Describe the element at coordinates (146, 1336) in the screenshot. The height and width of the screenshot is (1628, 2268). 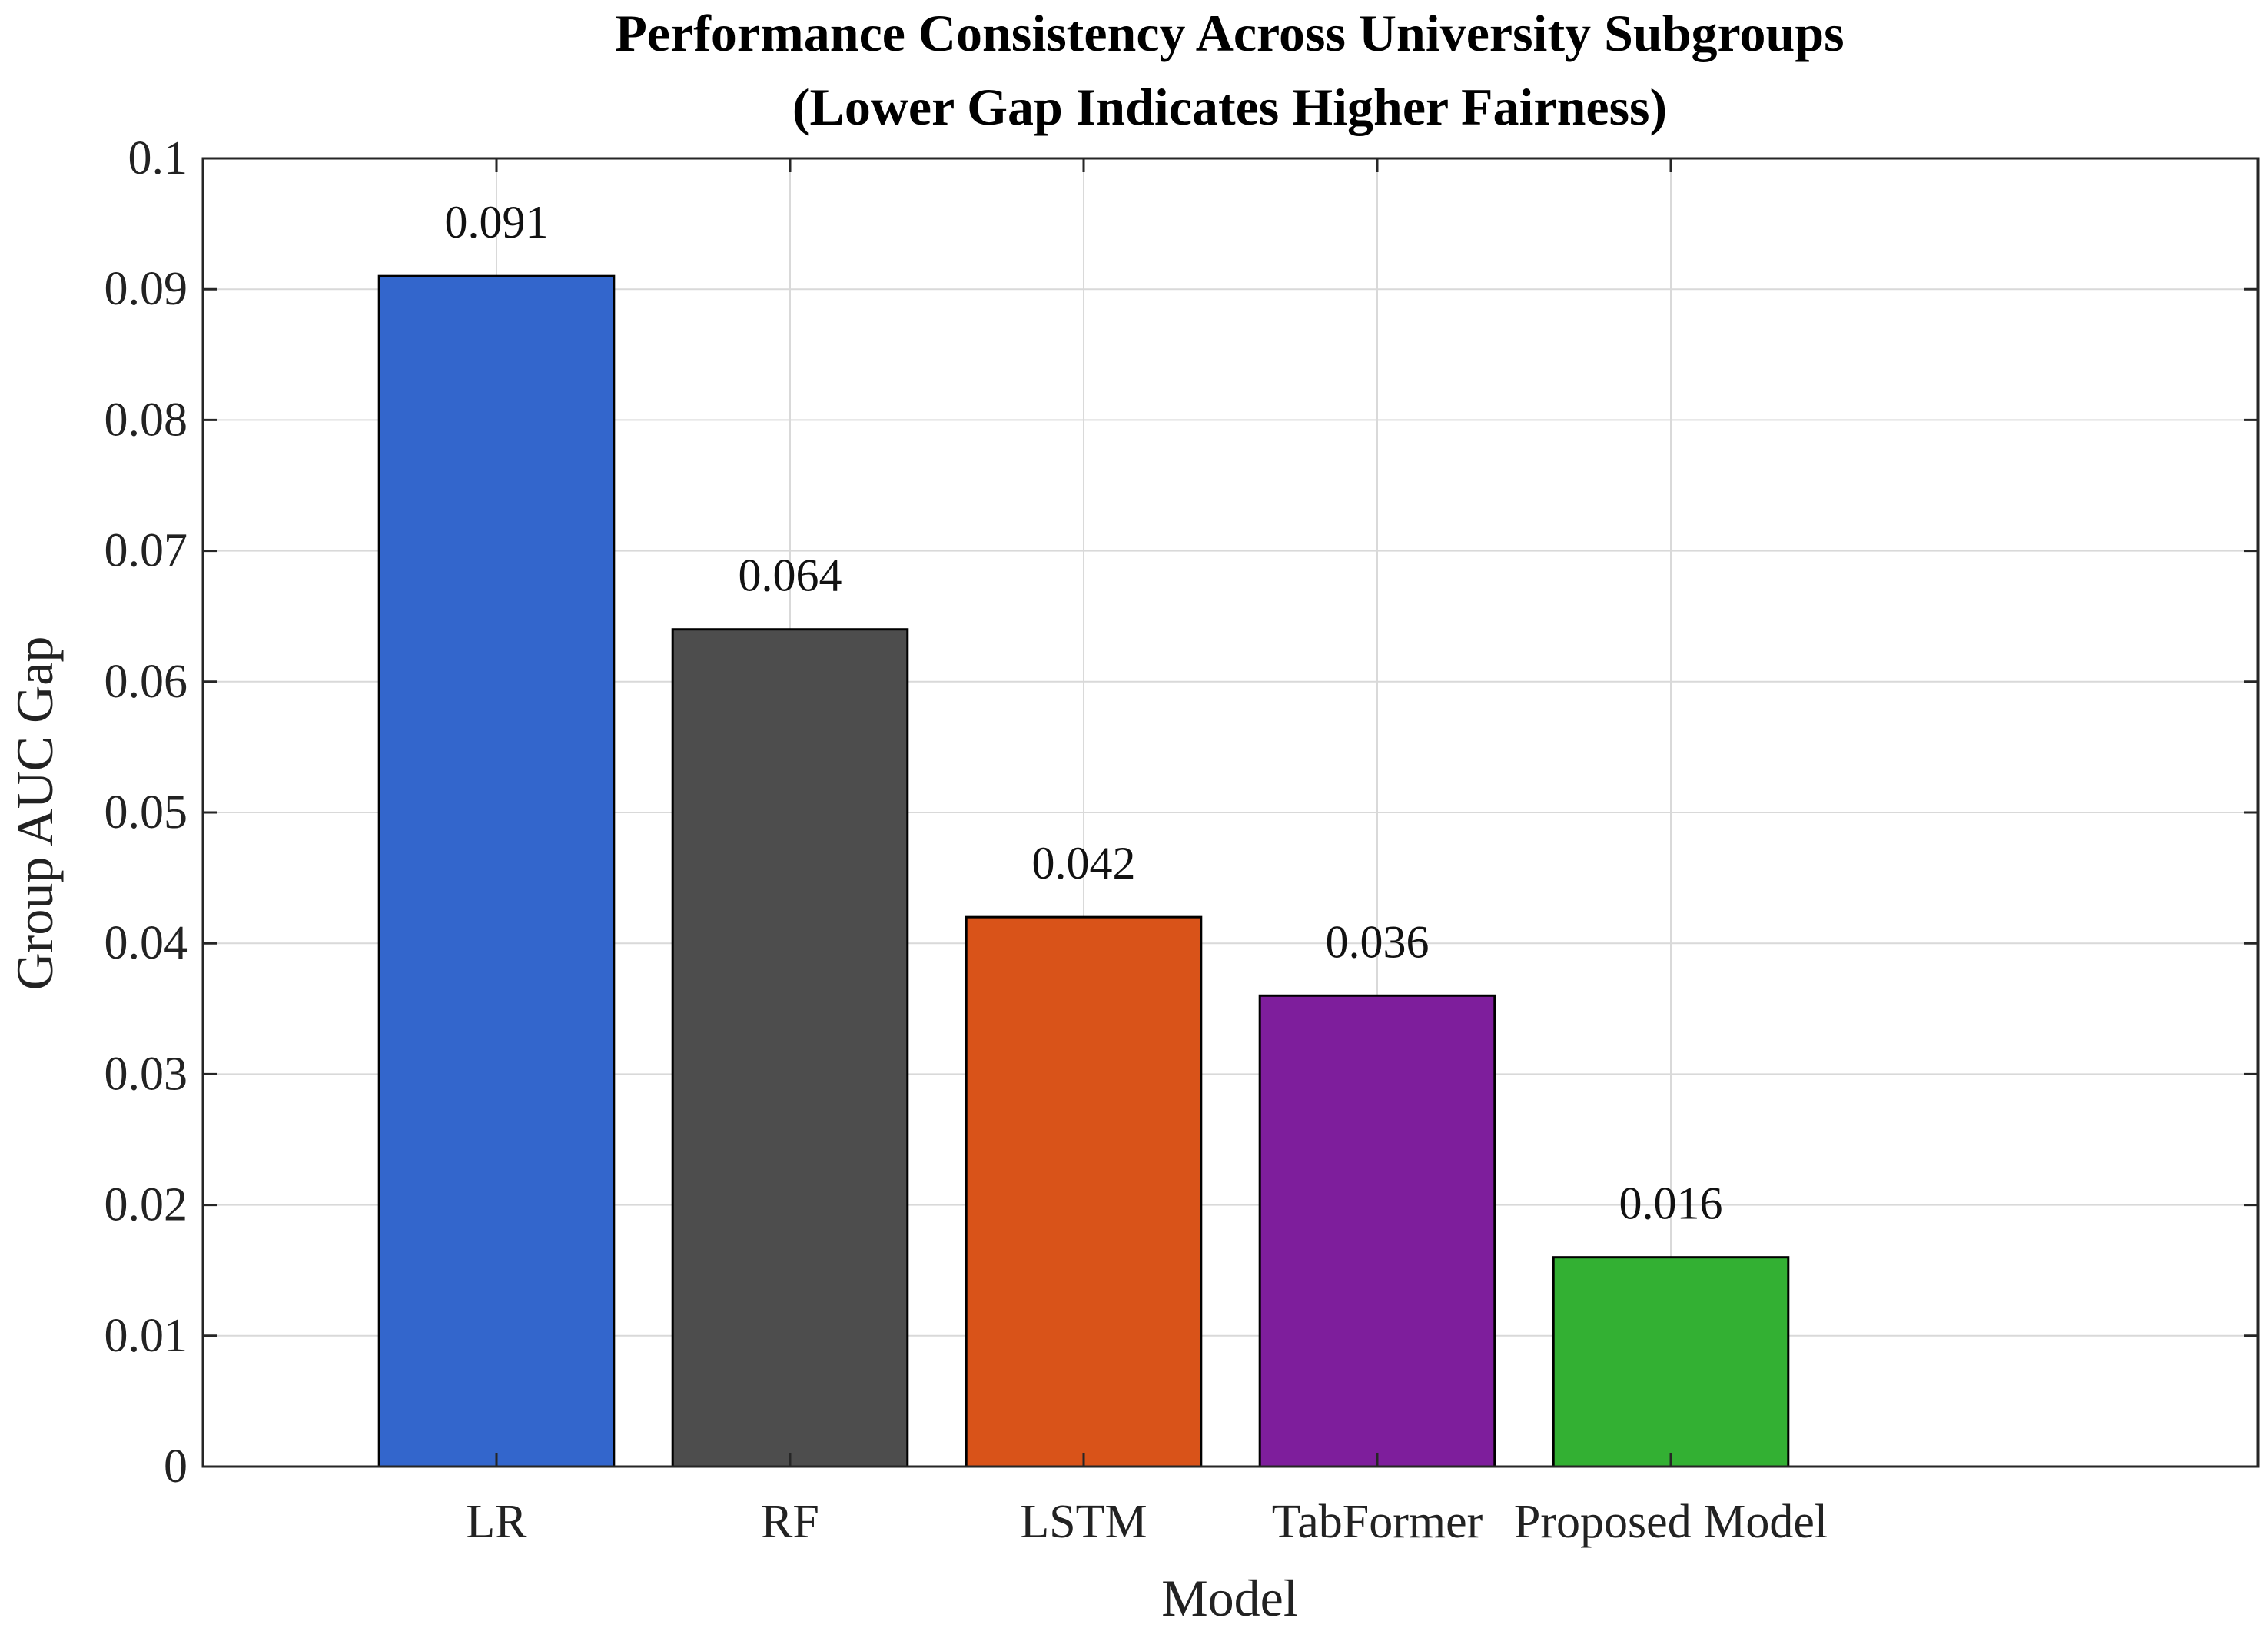
I see `y-tick-label: 0.01` at that location.